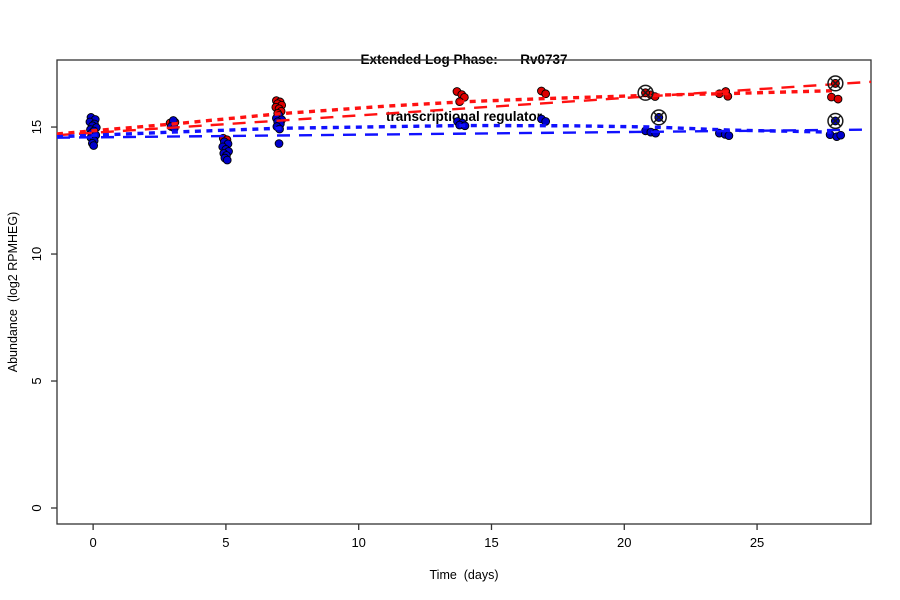 This screenshot has width=900, height=600. I want to click on y-axis-label: Abundance (log2 RPMHEG), so click(13, 292).